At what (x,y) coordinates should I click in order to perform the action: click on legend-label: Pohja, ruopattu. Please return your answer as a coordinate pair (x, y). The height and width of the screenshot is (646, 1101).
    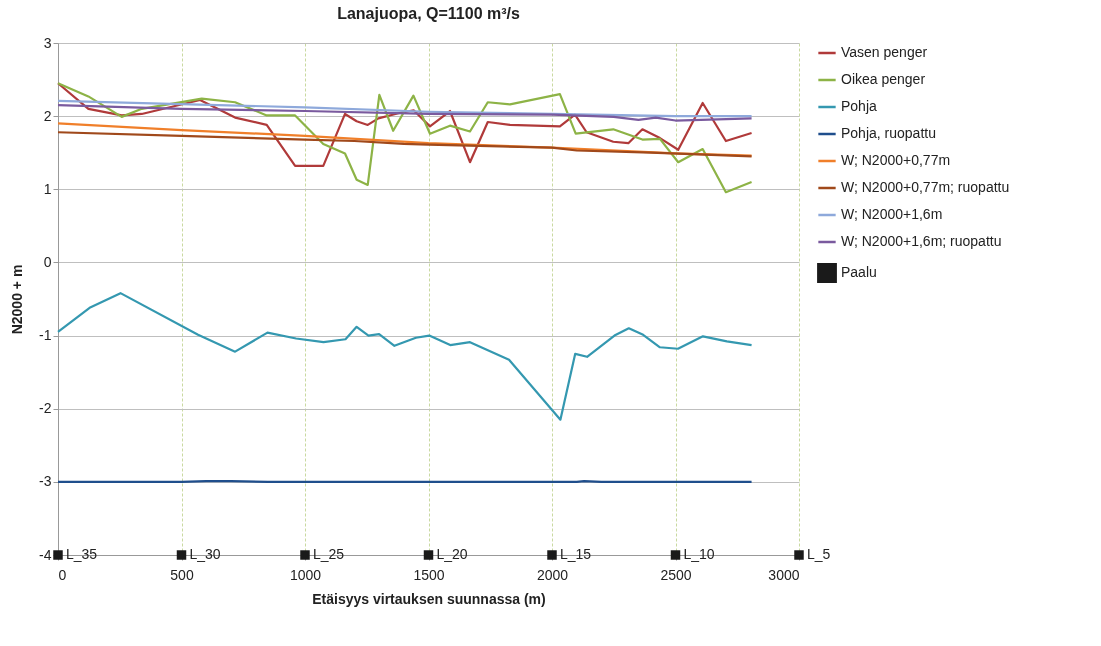
    Looking at the image, I should click on (888, 133).